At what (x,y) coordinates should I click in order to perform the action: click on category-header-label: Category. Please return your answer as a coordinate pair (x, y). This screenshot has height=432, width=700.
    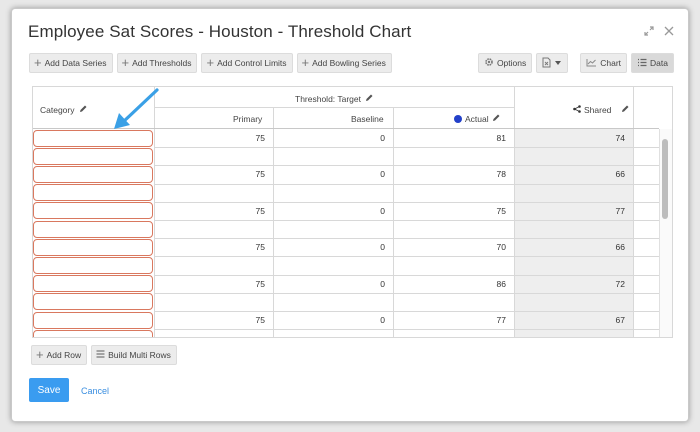
    Looking at the image, I should click on (57, 109).